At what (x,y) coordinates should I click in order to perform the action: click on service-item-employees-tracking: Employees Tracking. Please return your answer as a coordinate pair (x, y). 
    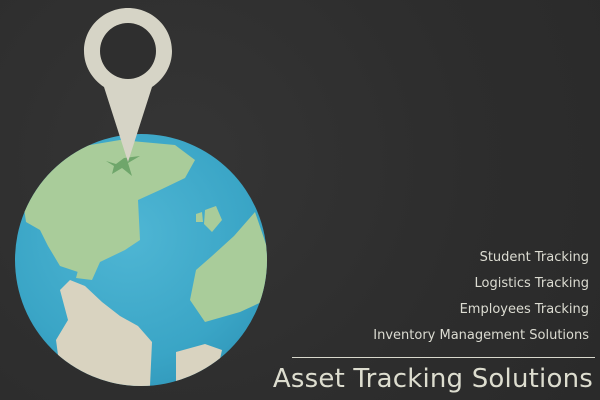
    Looking at the image, I should click on (524, 309).